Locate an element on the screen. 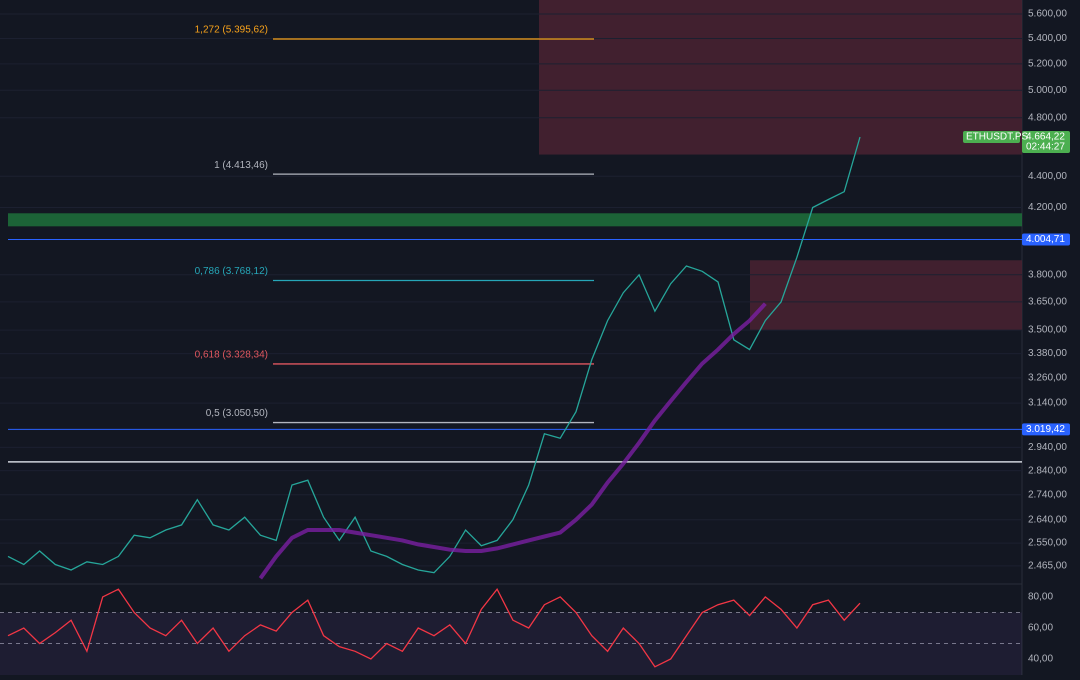 Image resolution: width=1080 pixels, height=680 pixels. countdown: 02:44:27 is located at coordinates (1045, 147).